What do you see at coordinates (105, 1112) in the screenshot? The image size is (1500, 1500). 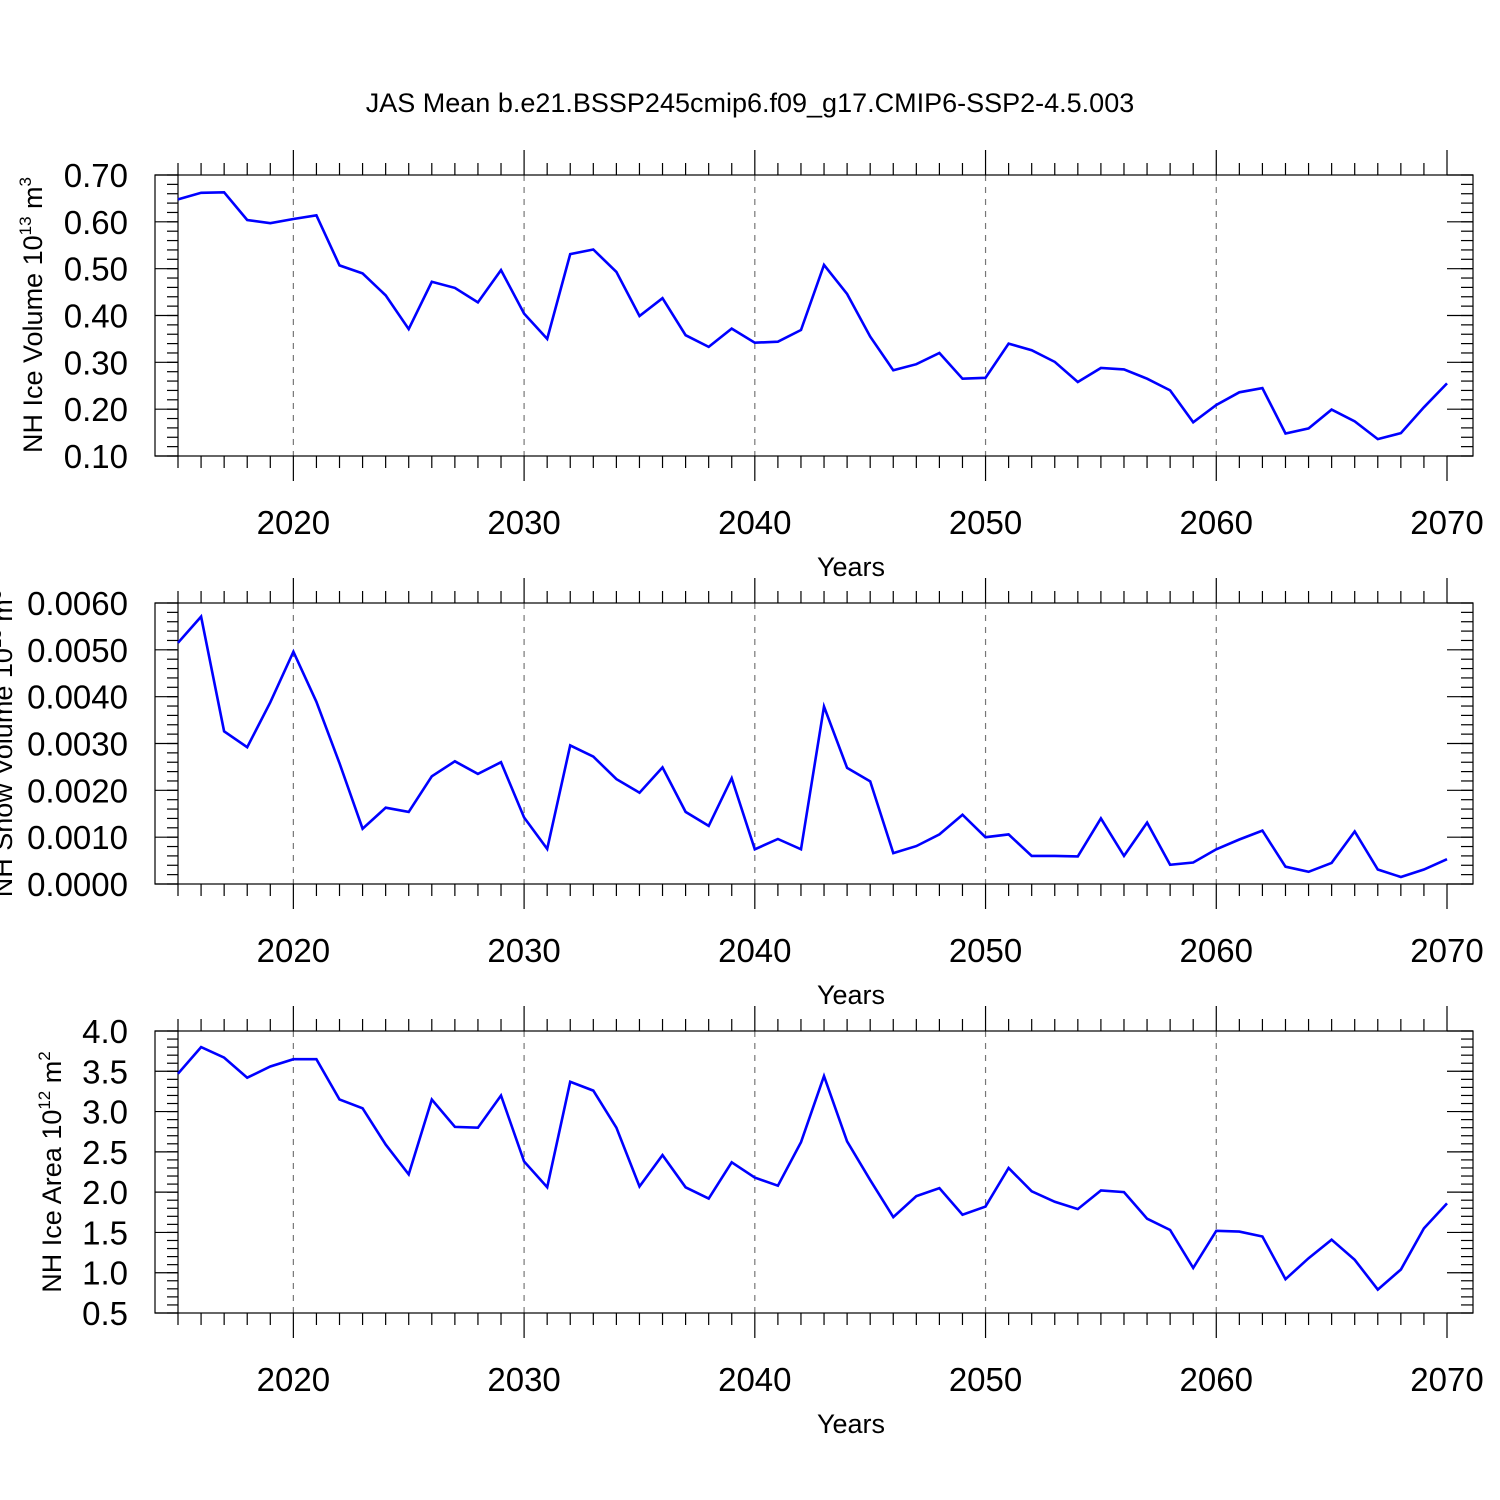 I see `y-tick-label: 3.0` at bounding box center [105, 1112].